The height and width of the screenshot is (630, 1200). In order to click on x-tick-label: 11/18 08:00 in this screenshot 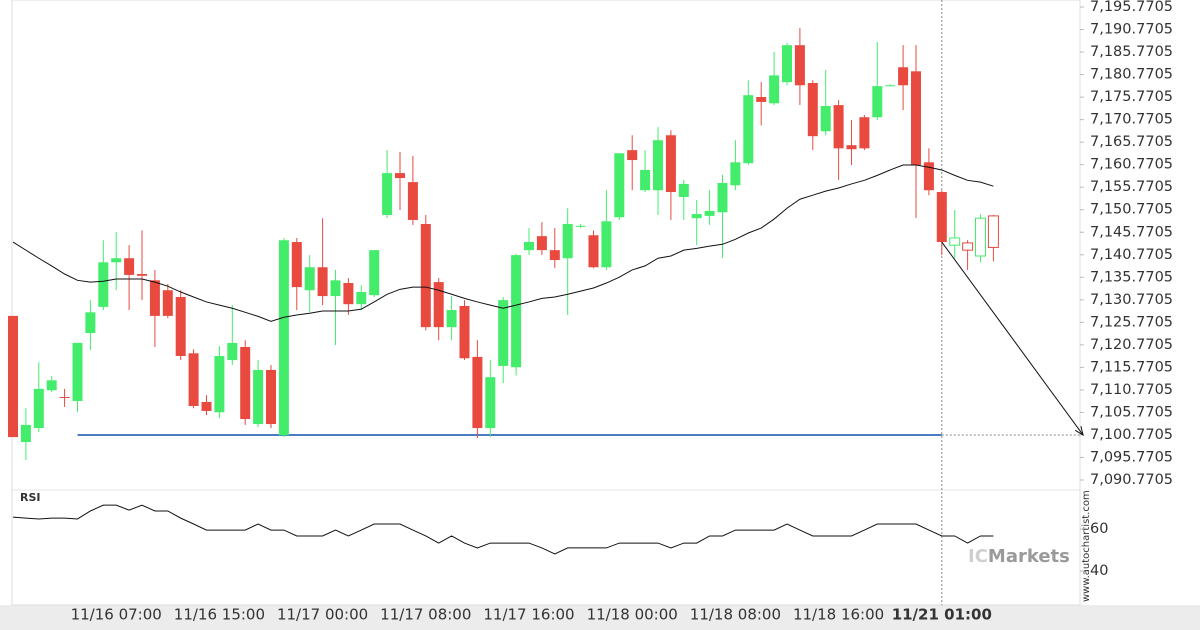, I will do `click(735, 615)`.